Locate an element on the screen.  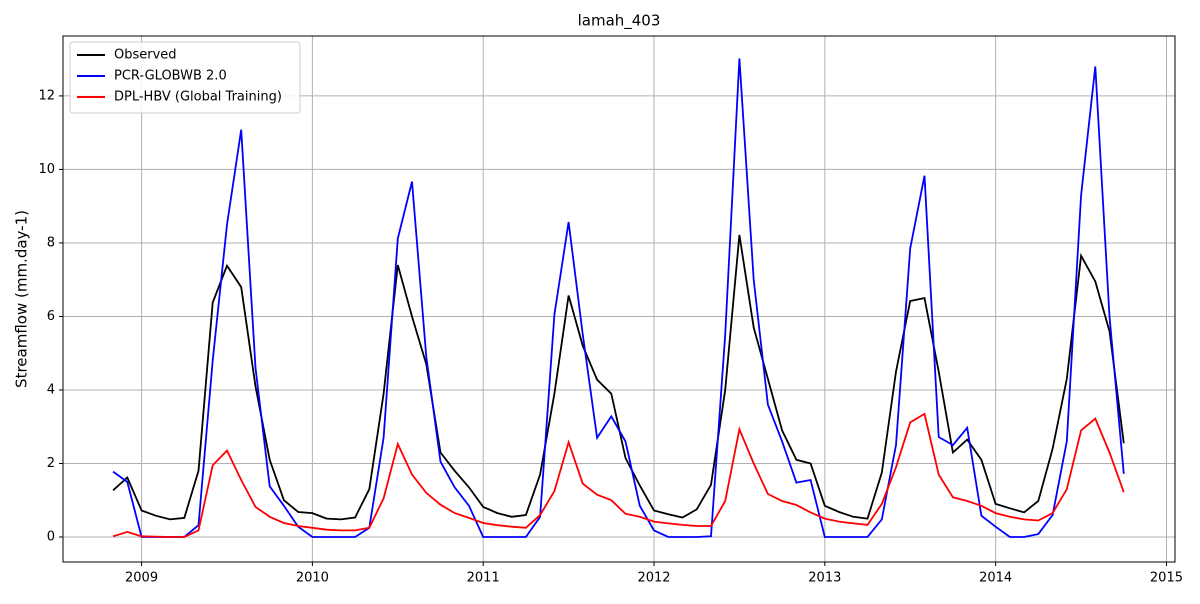
x-tick-label: 2012 is located at coordinates (653, 578).